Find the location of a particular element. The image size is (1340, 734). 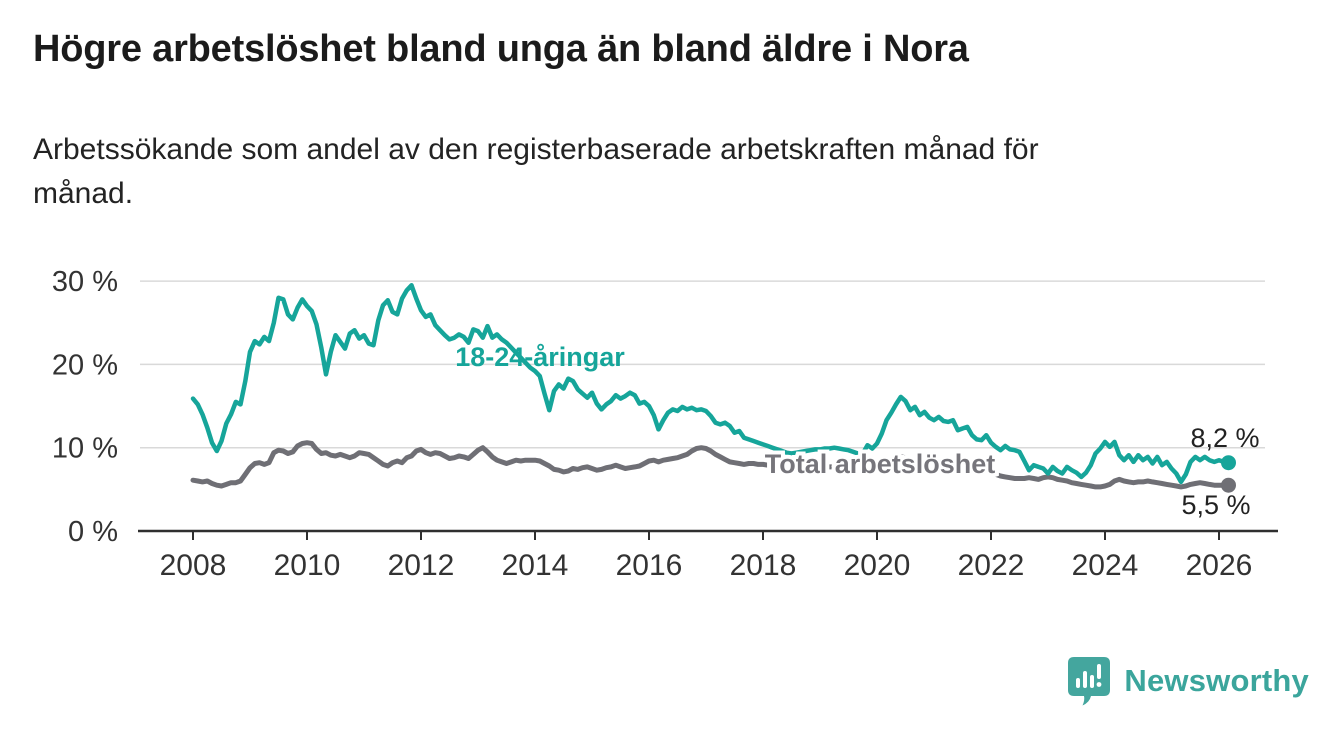

end-dot-total is located at coordinates (1228, 485).